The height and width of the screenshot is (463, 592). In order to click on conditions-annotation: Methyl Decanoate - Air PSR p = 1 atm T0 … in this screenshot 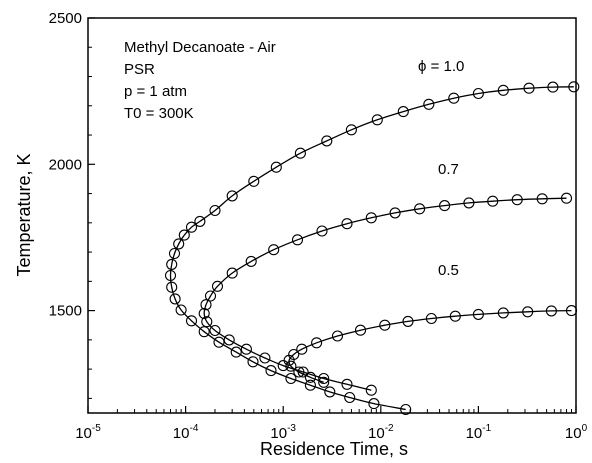, I will do `click(200, 80)`.